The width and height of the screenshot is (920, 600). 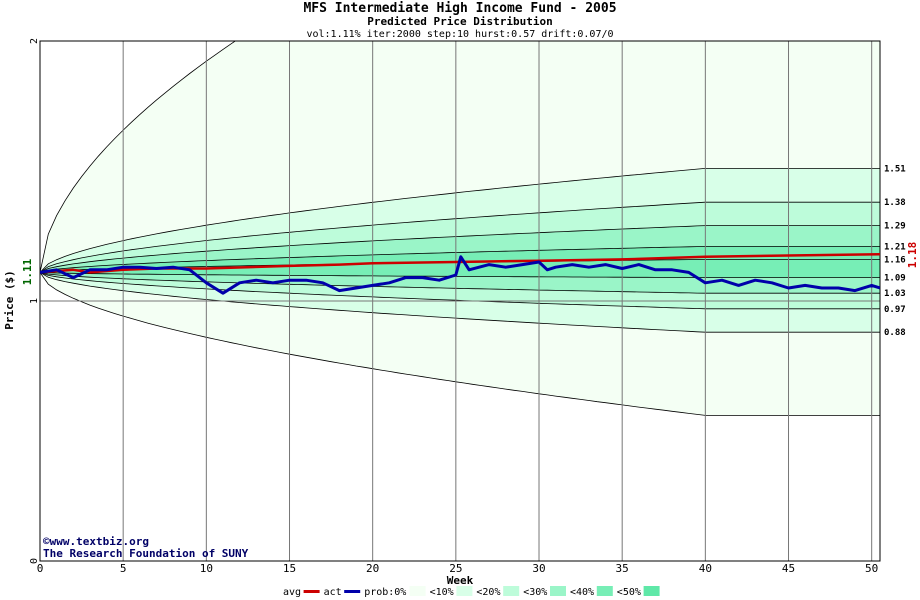 I want to click on x-tick-label: 10, so click(x=206, y=568).